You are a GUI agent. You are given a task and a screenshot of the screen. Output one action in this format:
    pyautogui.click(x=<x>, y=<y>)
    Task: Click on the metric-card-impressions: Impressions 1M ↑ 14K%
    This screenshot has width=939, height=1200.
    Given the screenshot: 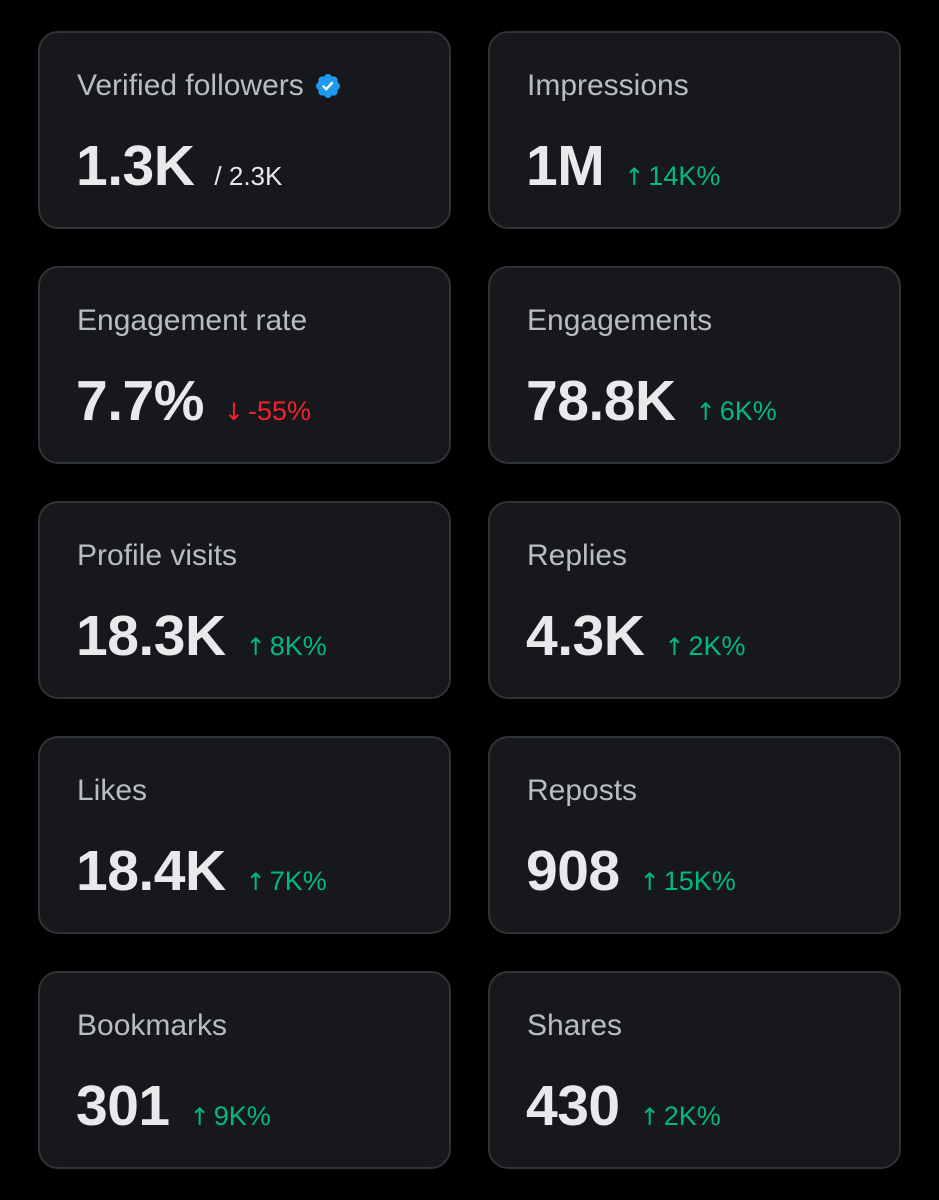 What is the action you would take?
    pyautogui.click(x=694, y=130)
    